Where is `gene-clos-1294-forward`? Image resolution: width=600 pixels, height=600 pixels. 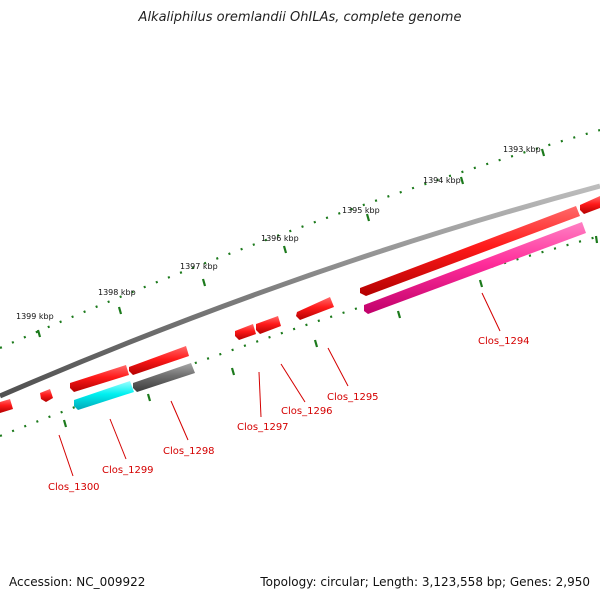 gene-clos-1294-forward is located at coordinates (470, 251).